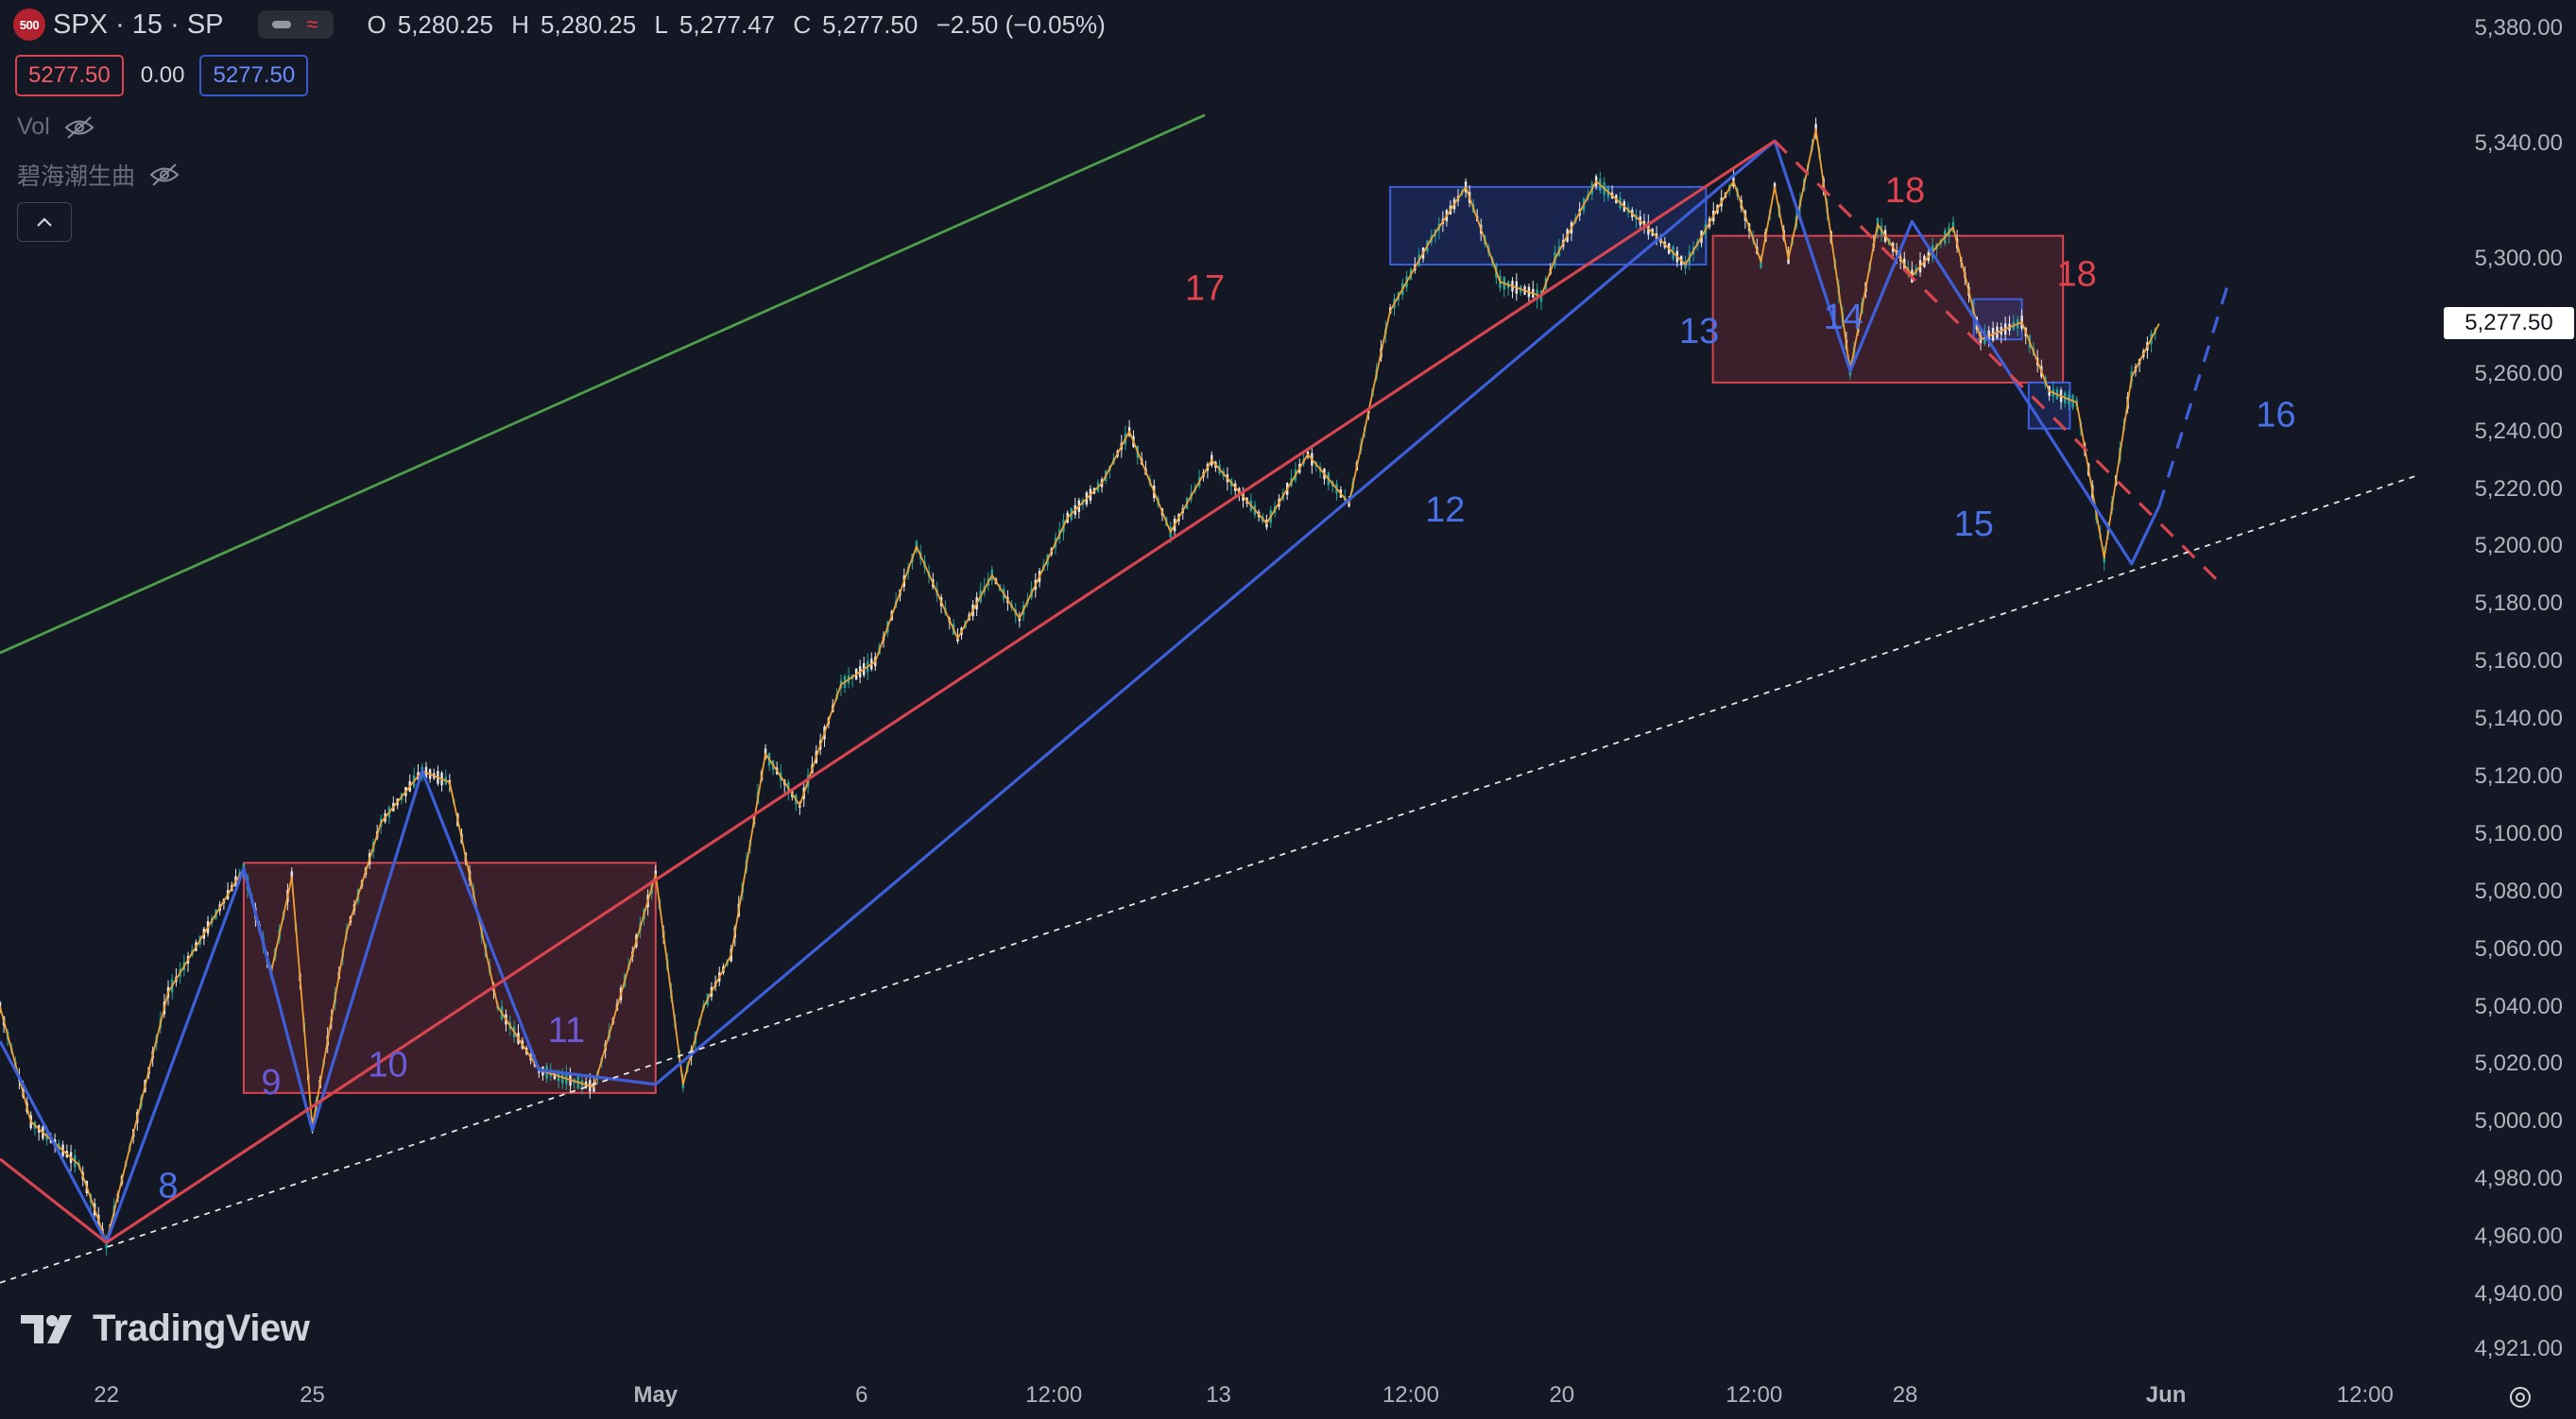 Image resolution: width=2576 pixels, height=1419 pixels. What do you see at coordinates (655, 1395) in the screenshot?
I see `time-tick-label: May` at bounding box center [655, 1395].